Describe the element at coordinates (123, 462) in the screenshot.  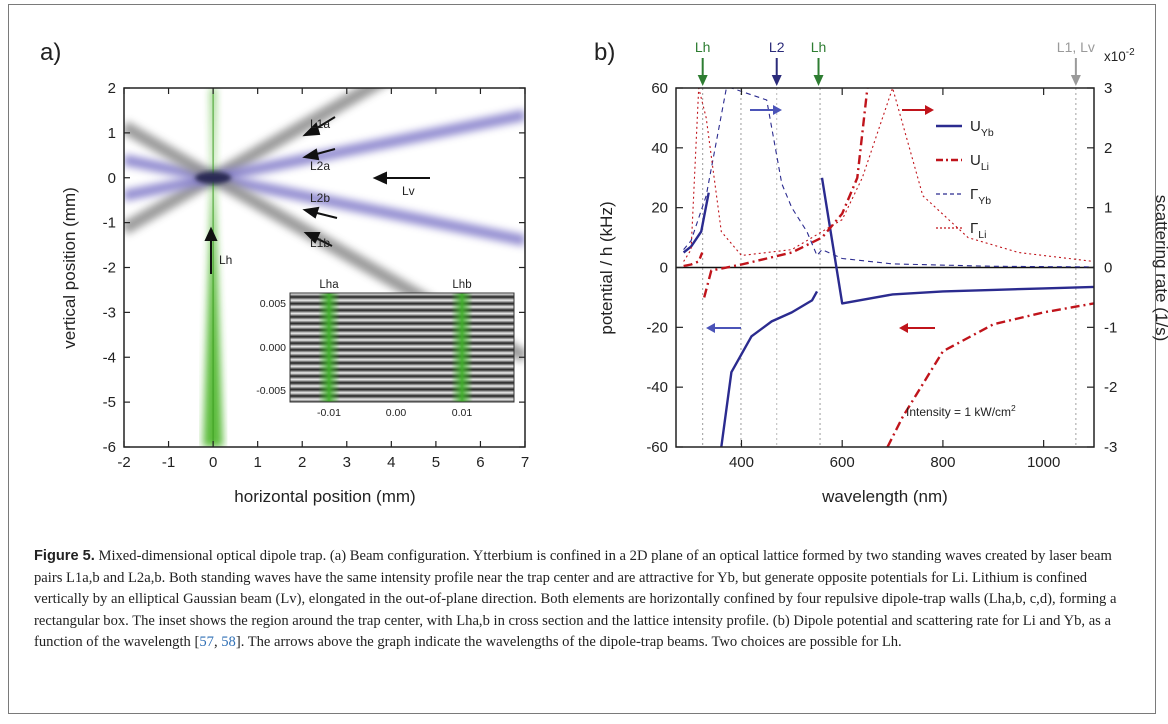
I see `x-tick-label: -2` at that location.